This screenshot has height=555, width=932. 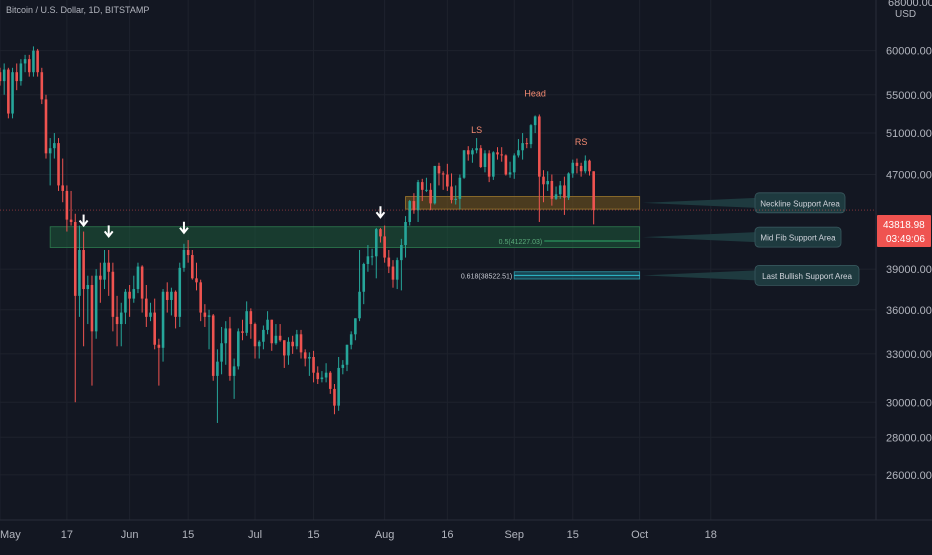 I want to click on time-tick-label: Sep, so click(x=514, y=535).